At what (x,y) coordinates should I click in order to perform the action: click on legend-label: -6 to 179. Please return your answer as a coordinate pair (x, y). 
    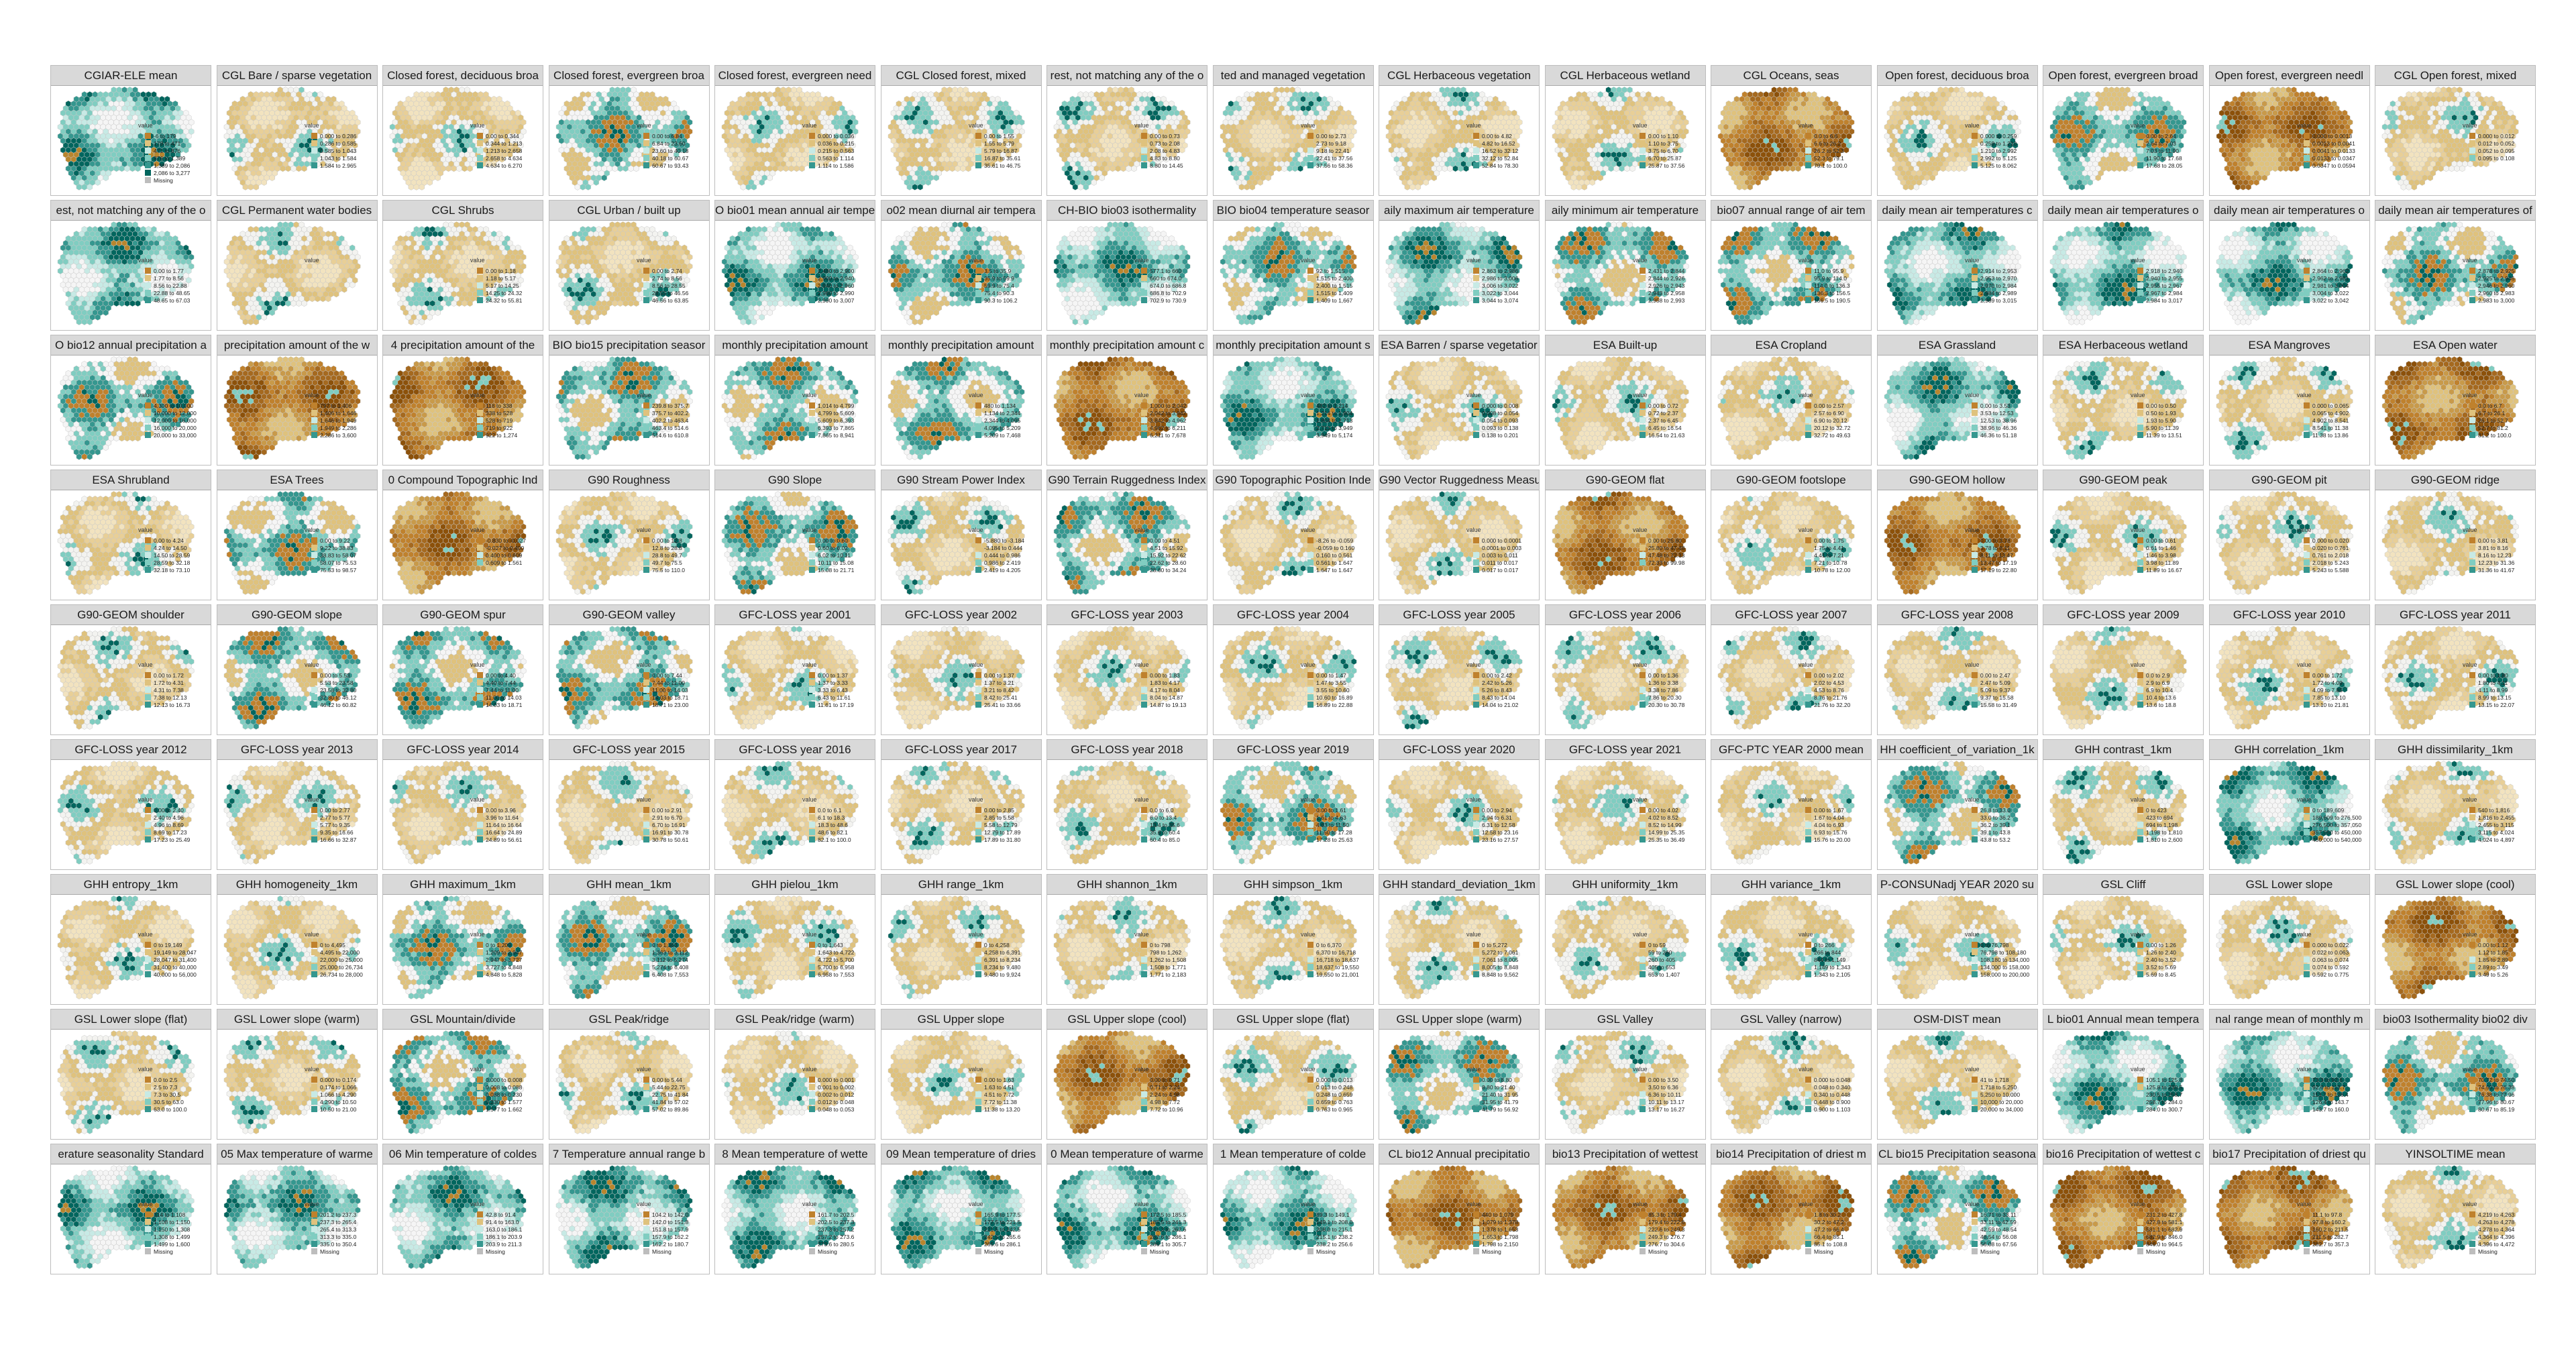
    Looking at the image, I should click on (165, 136).